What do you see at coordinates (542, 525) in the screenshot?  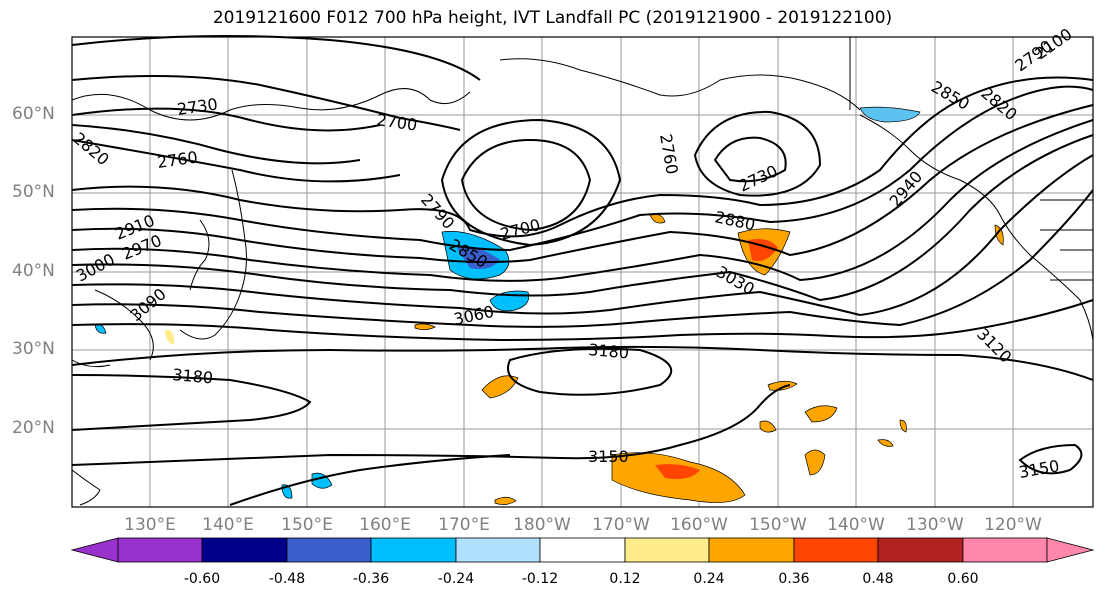 I see `lon-label: 180°W` at bounding box center [542, 525].